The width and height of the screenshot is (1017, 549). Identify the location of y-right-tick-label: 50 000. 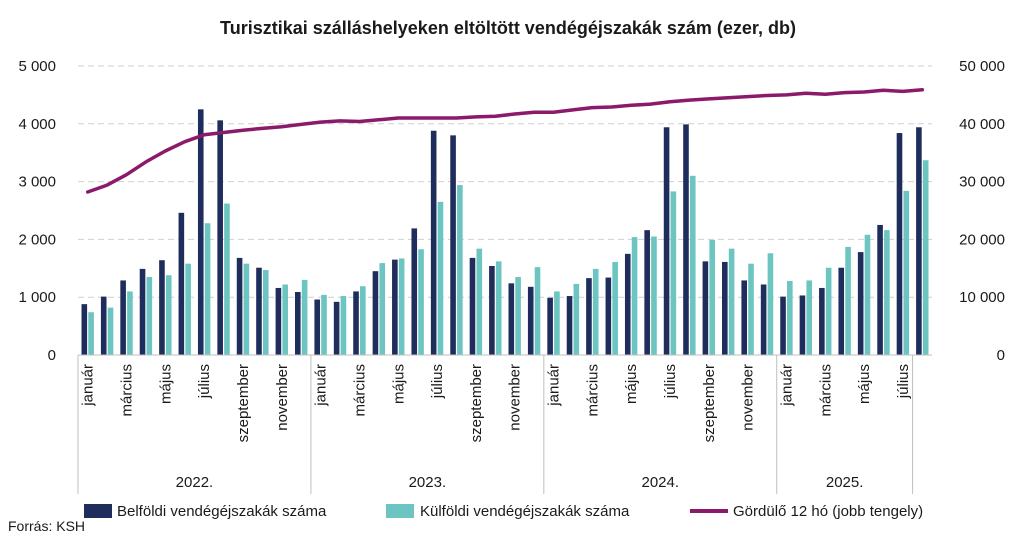
(982, 66).